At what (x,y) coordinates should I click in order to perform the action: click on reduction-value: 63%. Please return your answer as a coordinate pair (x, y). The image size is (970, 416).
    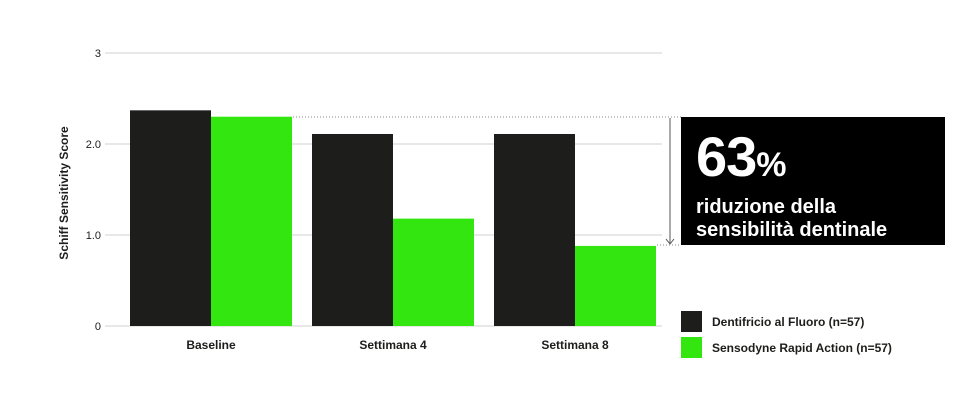
    Looking at the image, I should click on (741, 156).